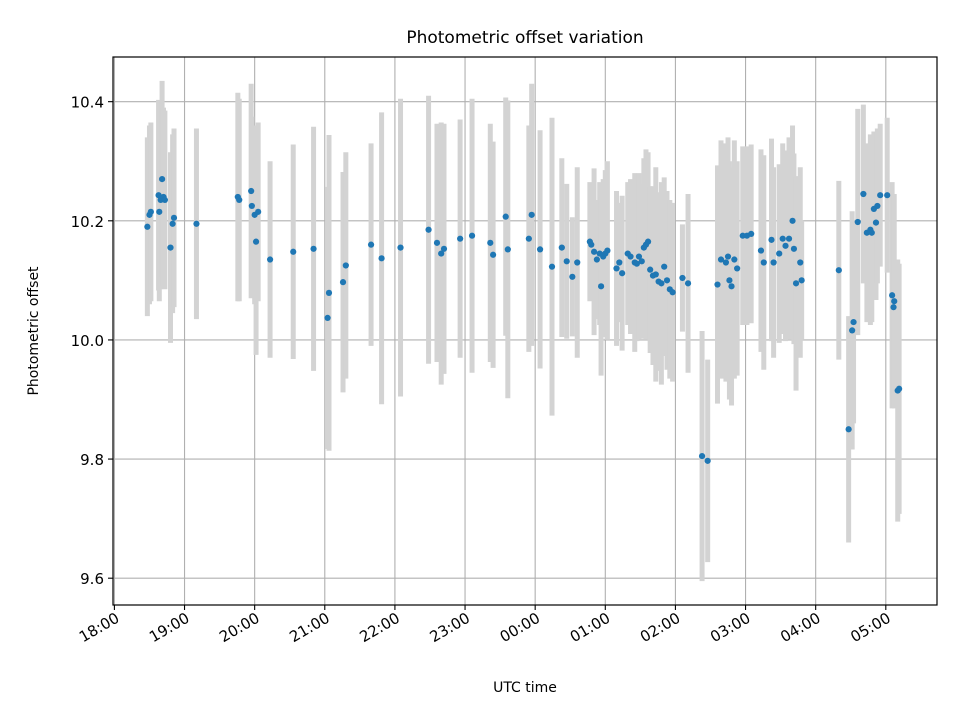 The image size is (960, 724). I want to click on x-axis-label: UTC time, so click(525, 688).